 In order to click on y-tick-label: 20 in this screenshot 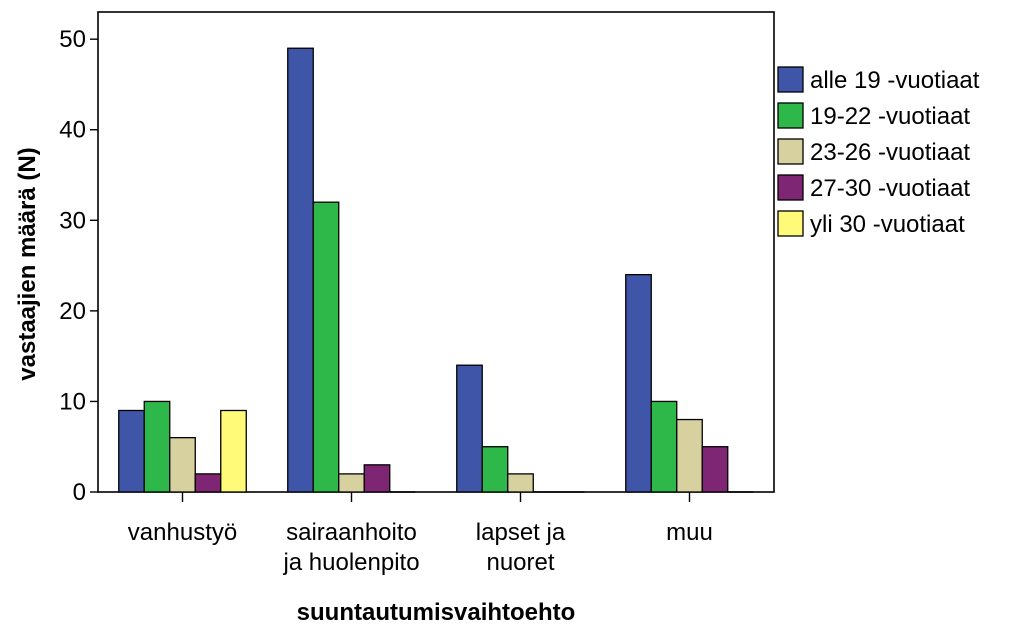, I will do `click(72, 311)`.